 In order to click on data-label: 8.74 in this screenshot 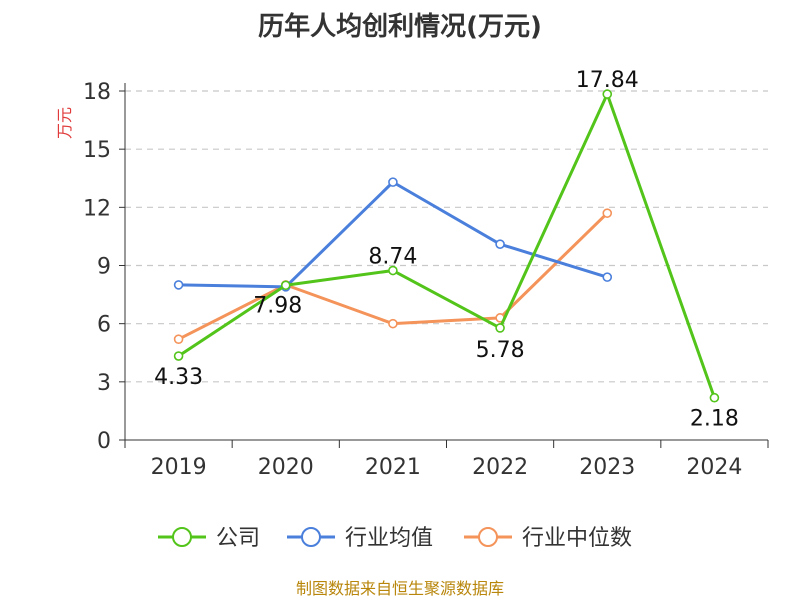, I will do `click(392, 257)`.